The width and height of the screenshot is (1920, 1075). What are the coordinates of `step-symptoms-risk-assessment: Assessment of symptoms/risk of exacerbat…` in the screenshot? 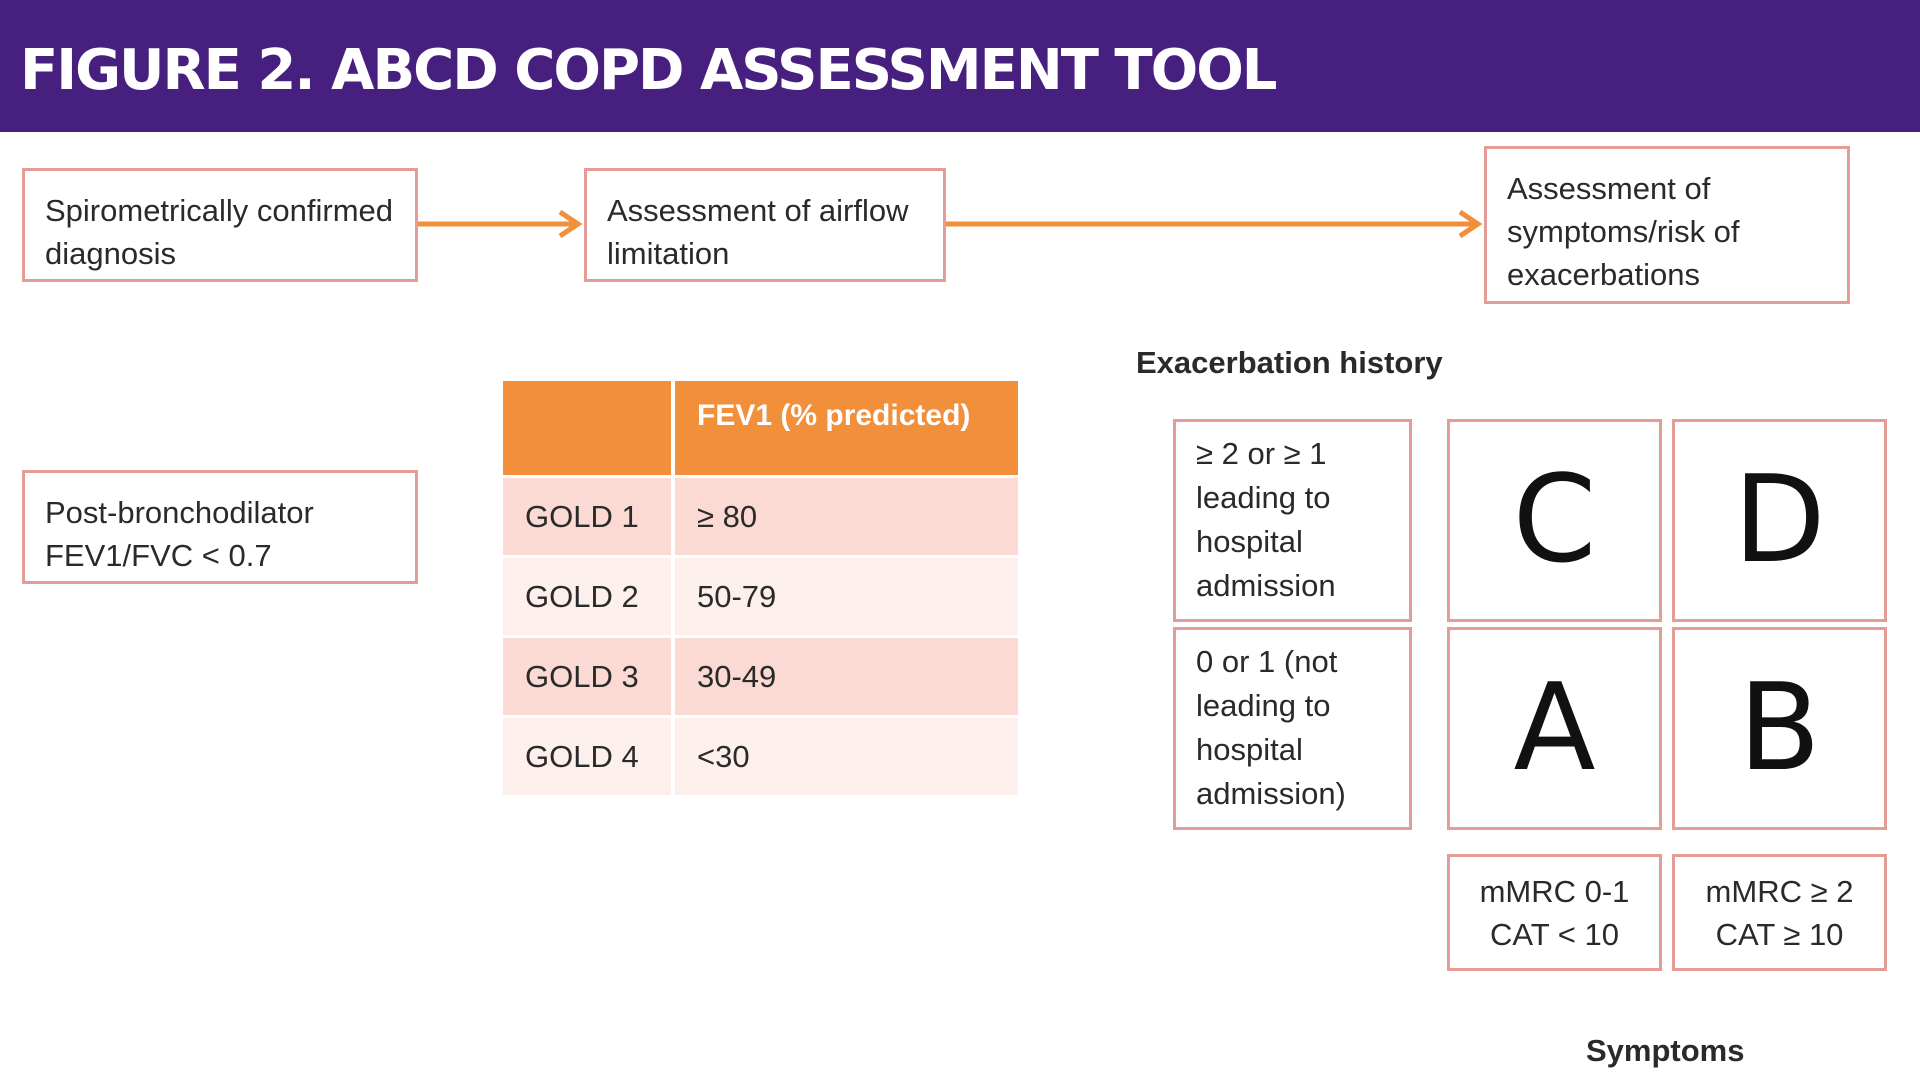 It's located at (1667, 225).